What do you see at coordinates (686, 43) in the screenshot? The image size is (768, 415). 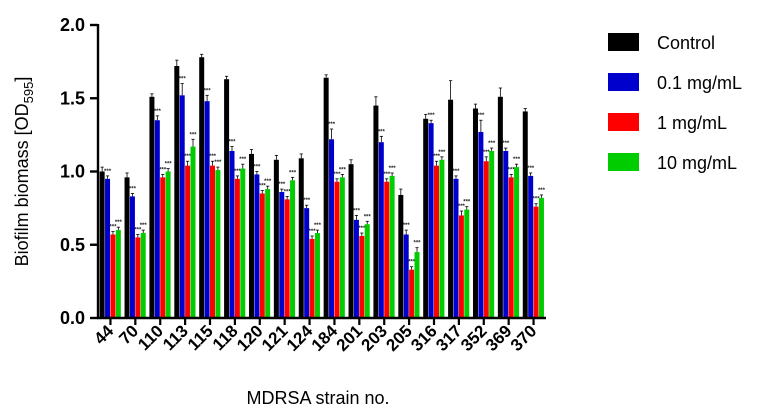 I see `legend-label-0: Control` at bounding box center [686, 43].